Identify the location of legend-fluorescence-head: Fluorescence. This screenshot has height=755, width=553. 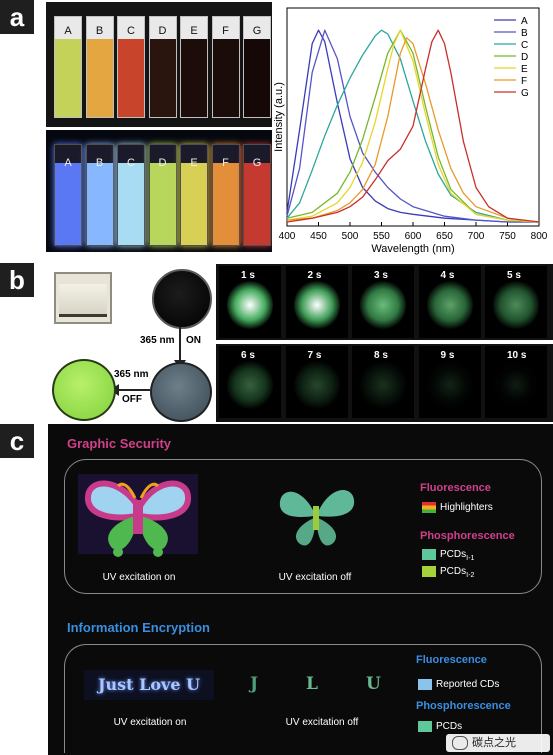
(455, 488).